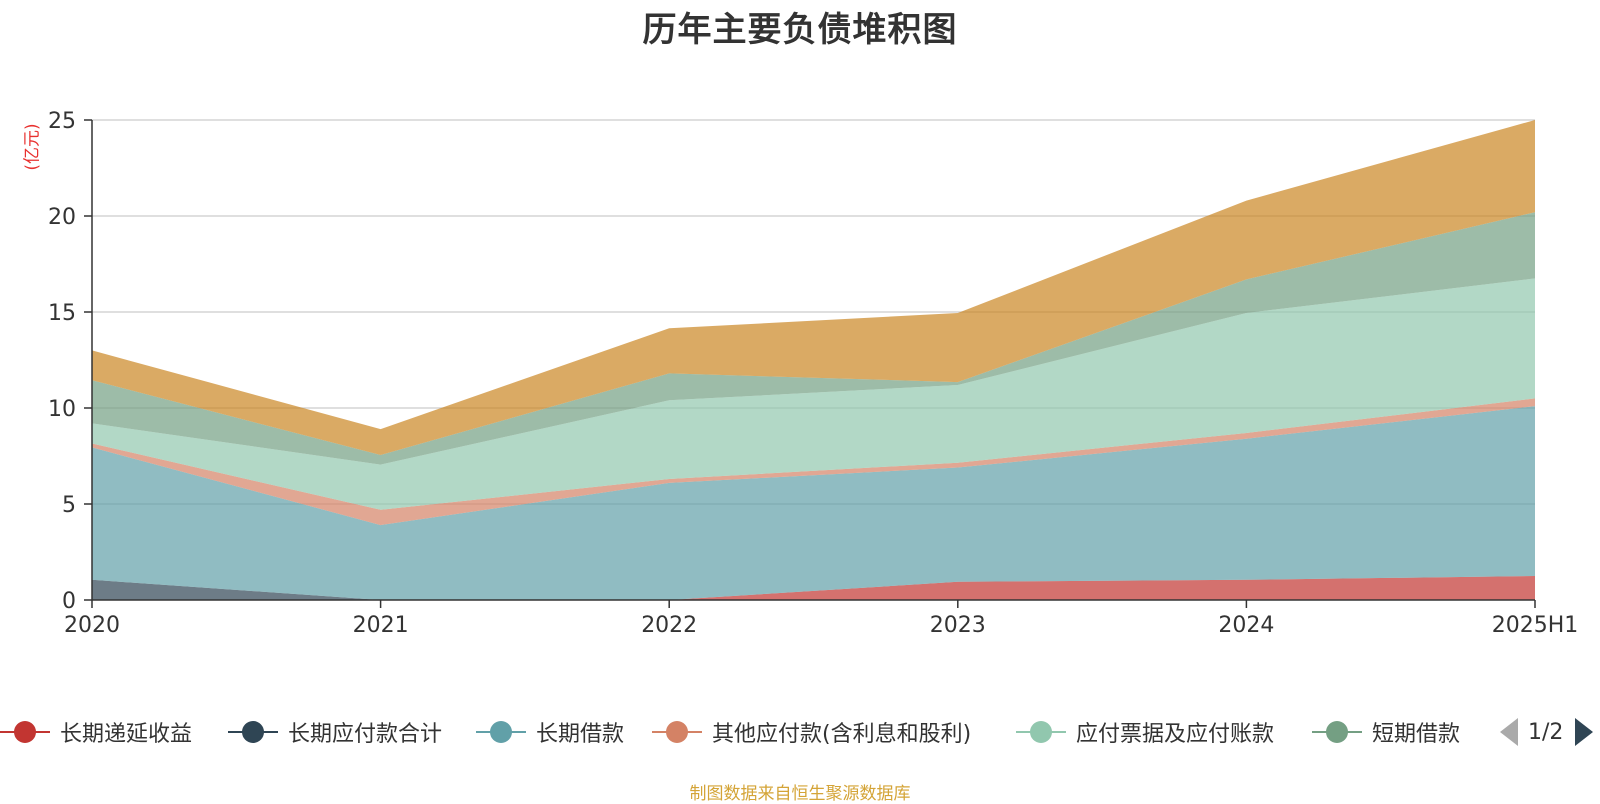  Describe the element at coordinates (1416, 734) in the screenshot. I see `legend-label: 短期借款` at that location.